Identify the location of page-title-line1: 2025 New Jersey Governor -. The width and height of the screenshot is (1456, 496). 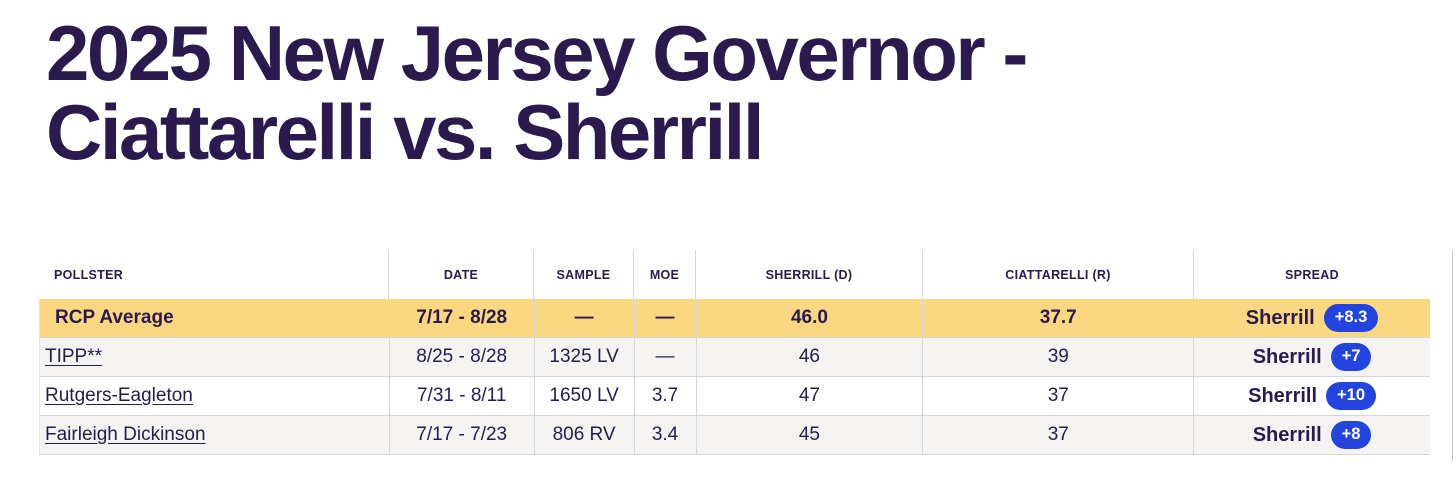
(537, 53).